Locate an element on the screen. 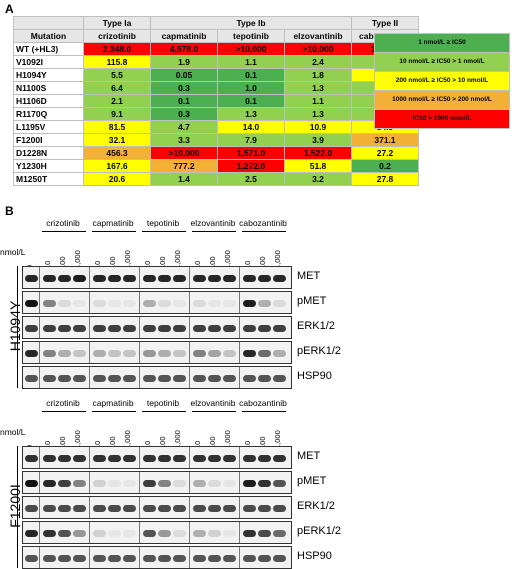 The image size is (520, 569). group-header is located at coordinates (48, 23).